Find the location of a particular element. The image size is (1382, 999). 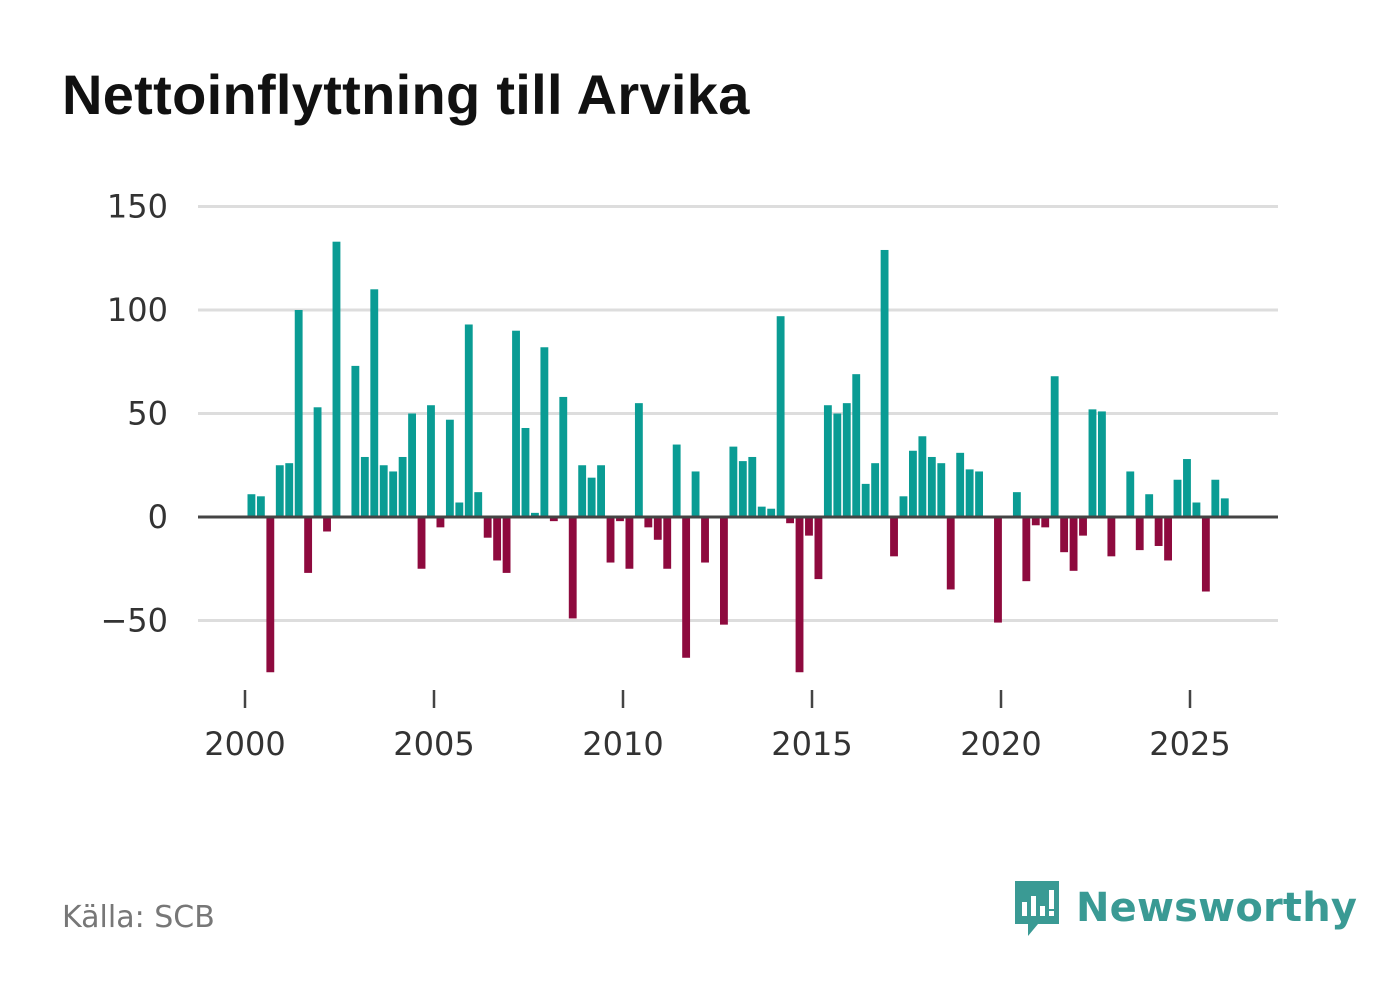

y-tick-label: 0 is located at coordinates (158, 517).